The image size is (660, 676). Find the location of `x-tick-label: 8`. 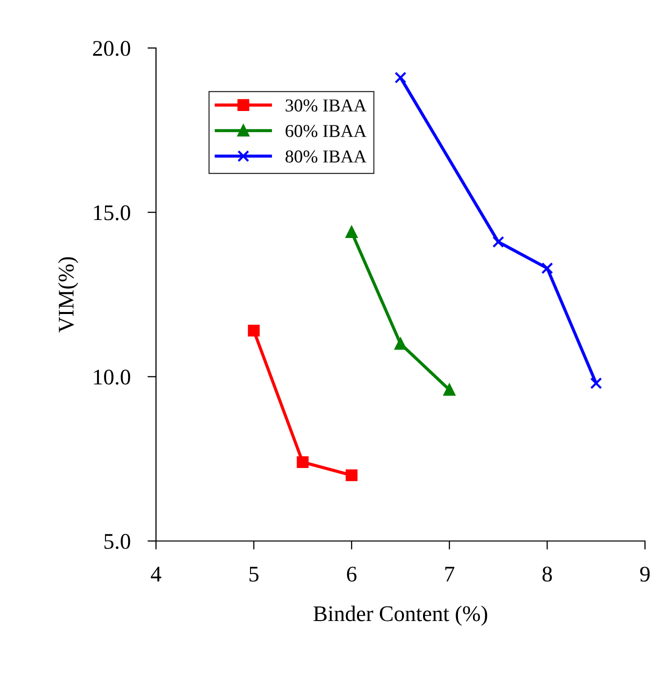

x-tick-label: 8 is located at coordinates (547, 574).